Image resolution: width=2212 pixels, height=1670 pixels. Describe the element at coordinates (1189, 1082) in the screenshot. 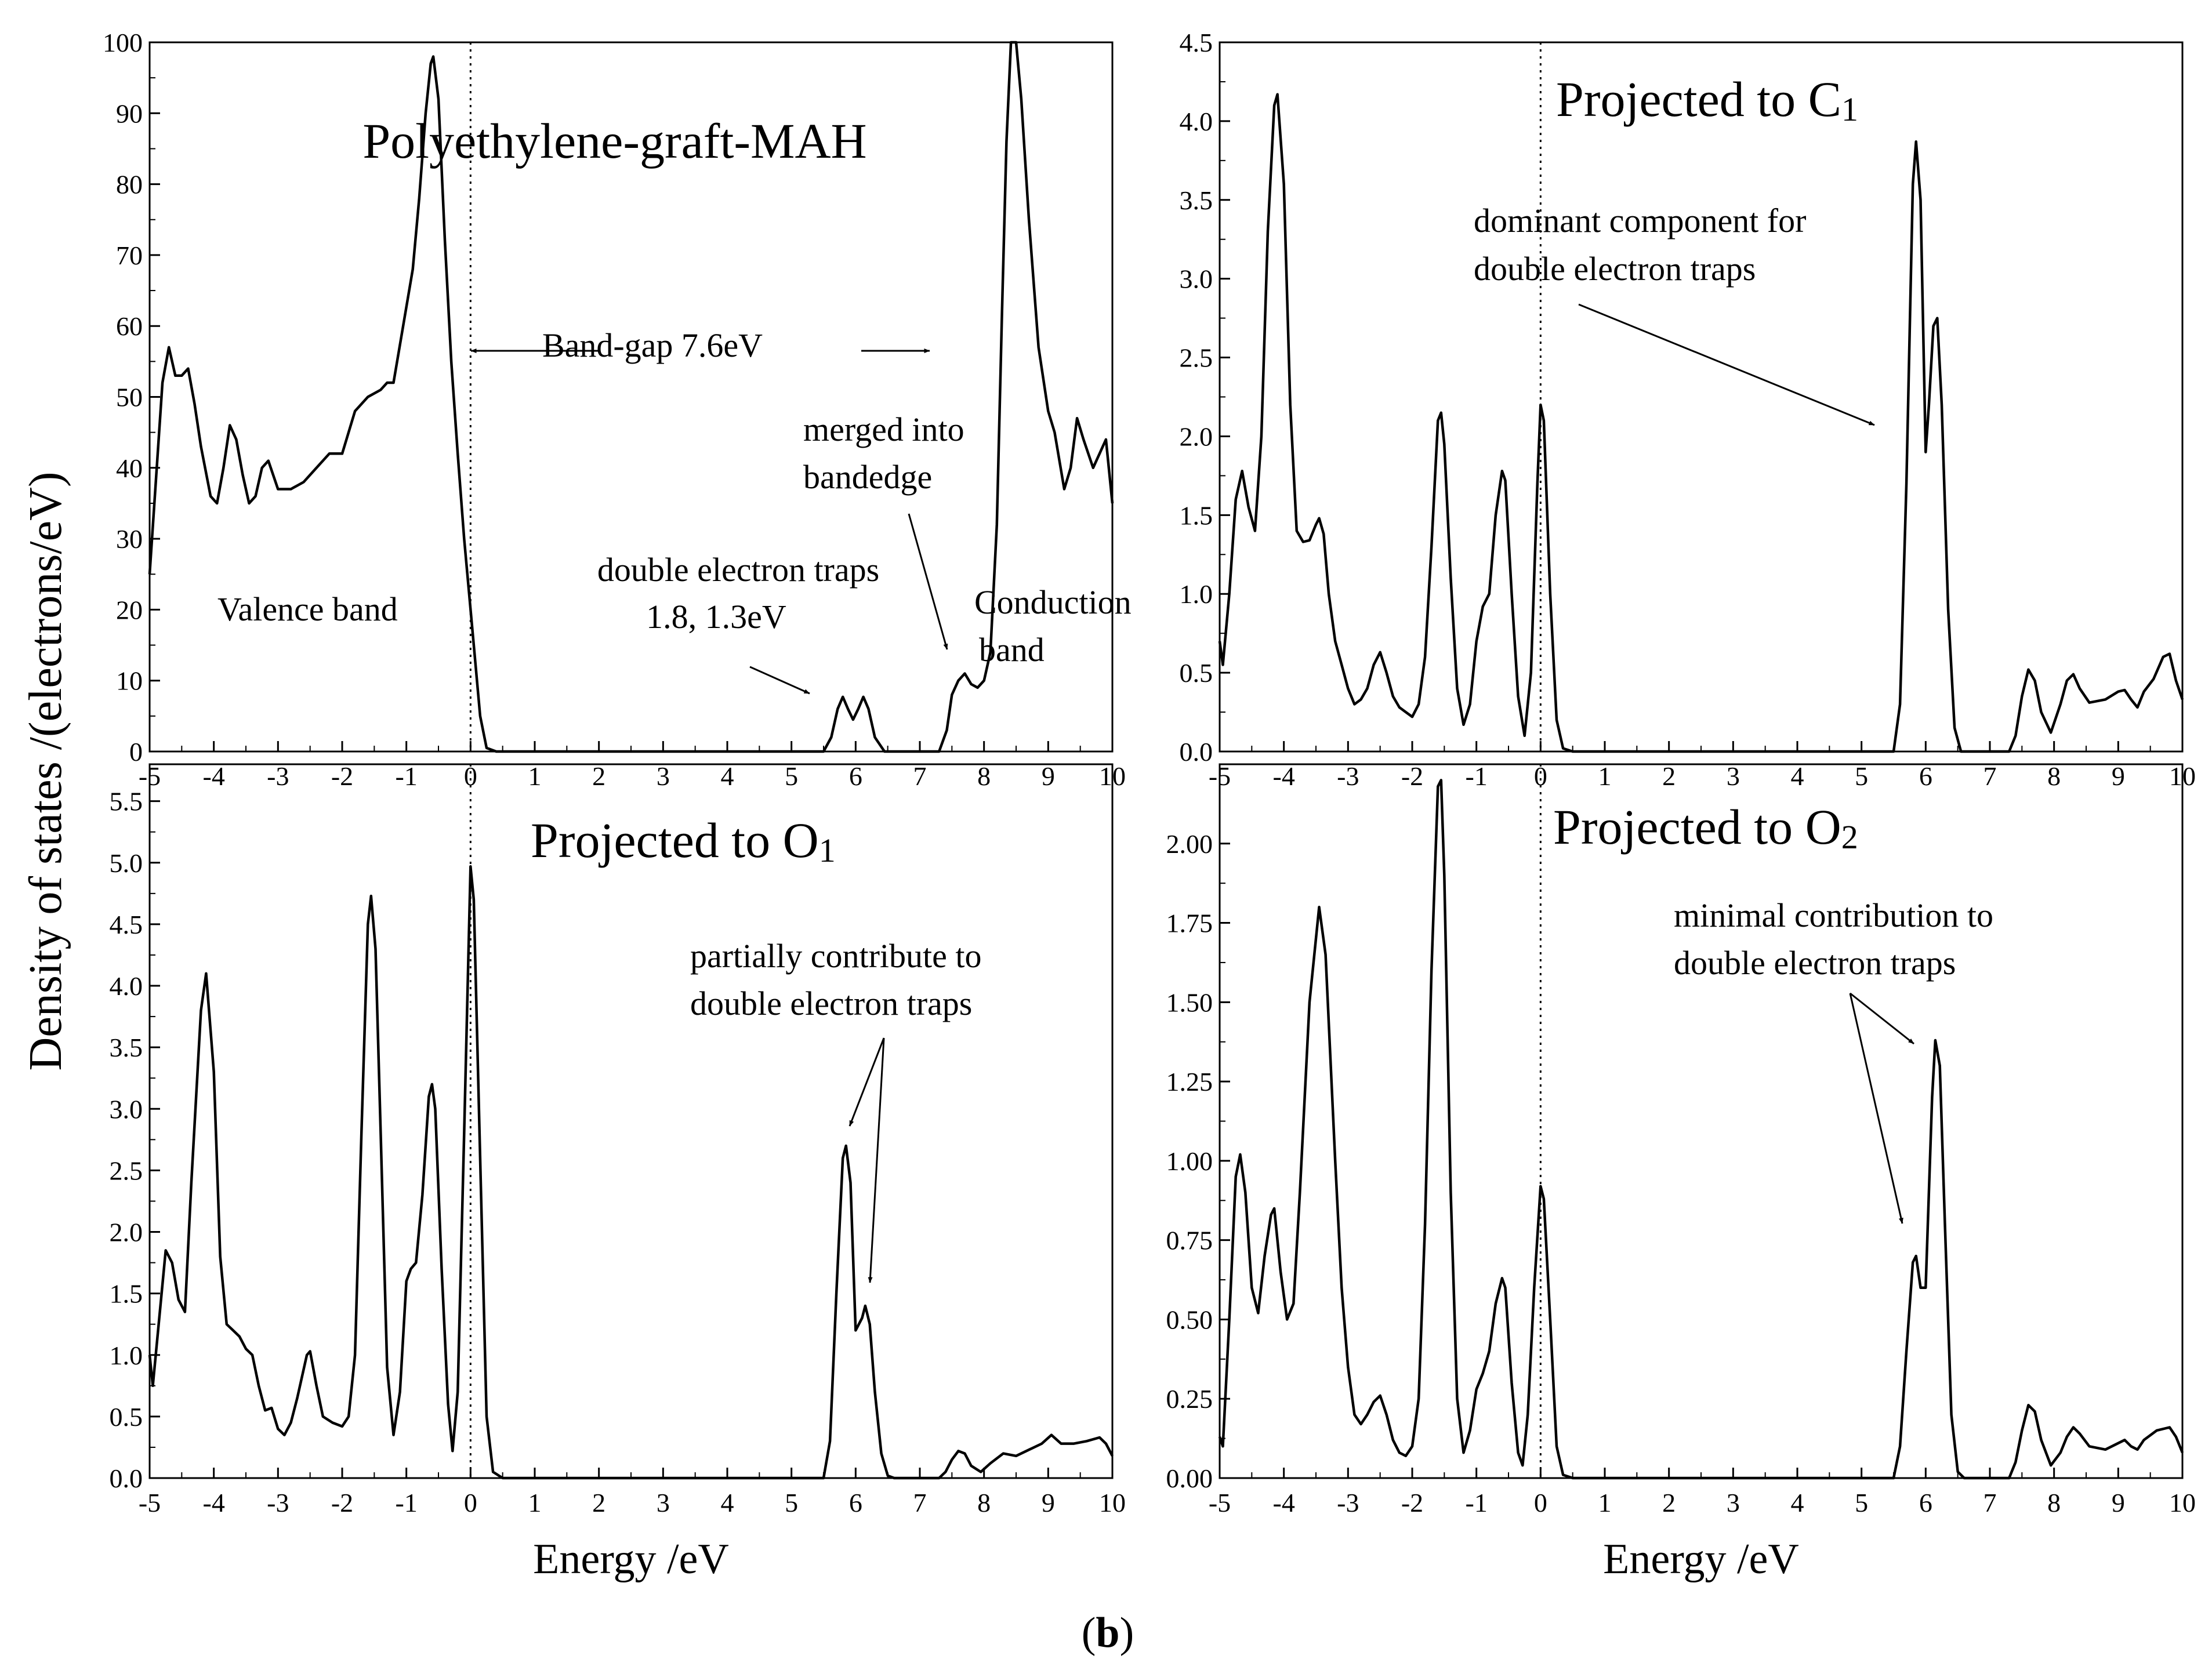

I see `y-tick-label: 1.25` at that location.